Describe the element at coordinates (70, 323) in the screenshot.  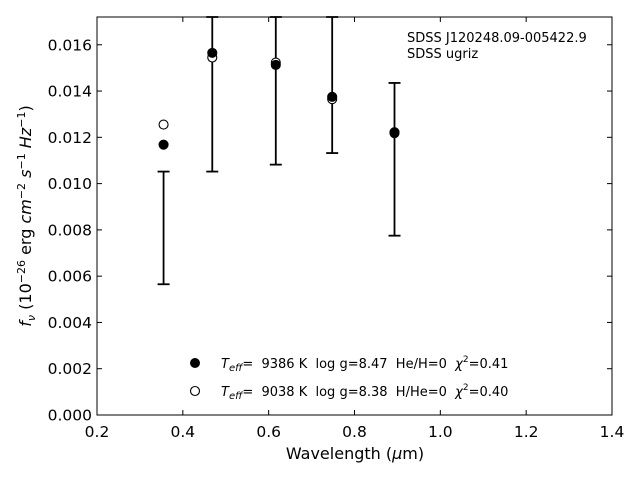
I see `y-tick-label: 0.004` at that location.